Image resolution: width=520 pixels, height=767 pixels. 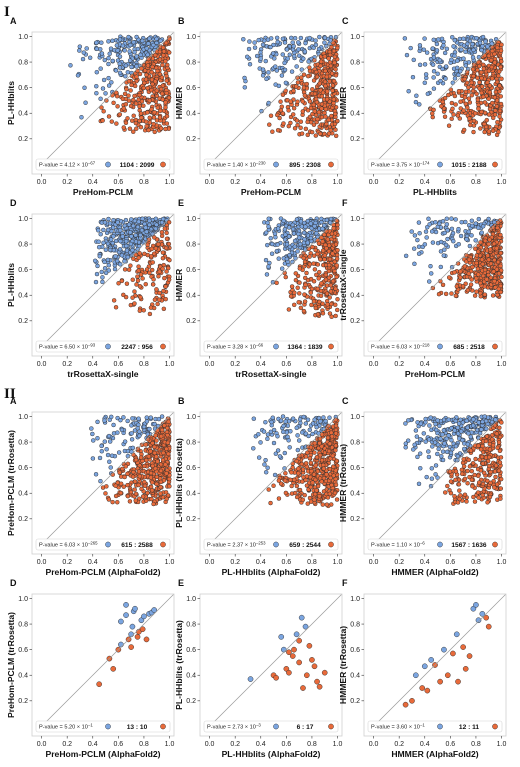 I want to click on legend-dot-above, so click(x=108, y=164).